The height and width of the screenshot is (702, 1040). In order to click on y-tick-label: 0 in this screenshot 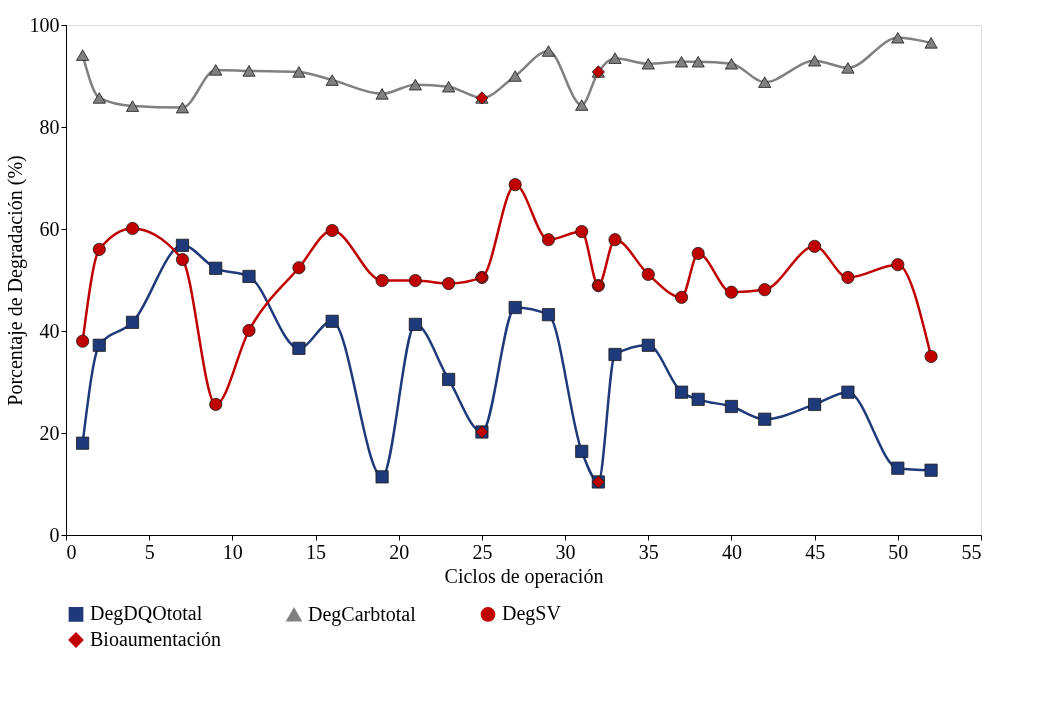, I will do `click(54, 534)`.